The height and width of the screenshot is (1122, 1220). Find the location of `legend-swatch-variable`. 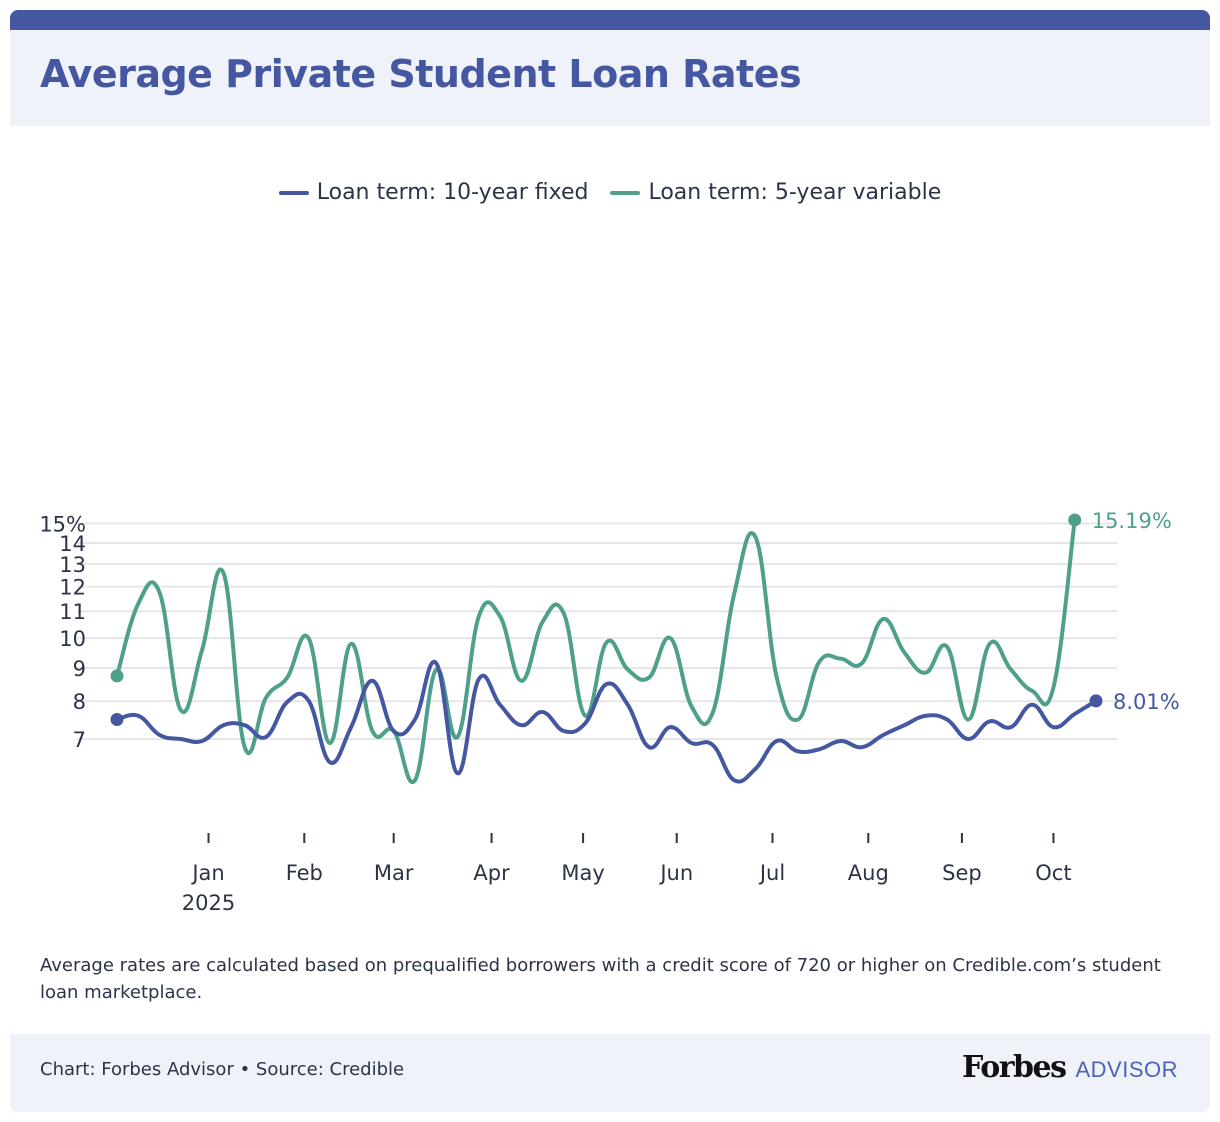

legend-swatch-variable is located at coordinates (625, 192).